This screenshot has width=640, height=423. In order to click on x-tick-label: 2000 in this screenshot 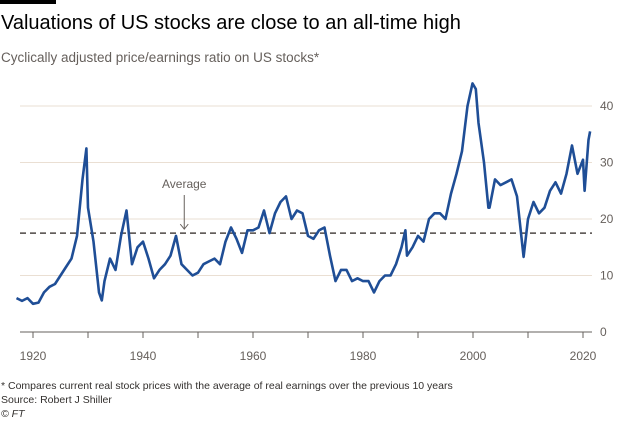, I will do `click(473, 356)`.